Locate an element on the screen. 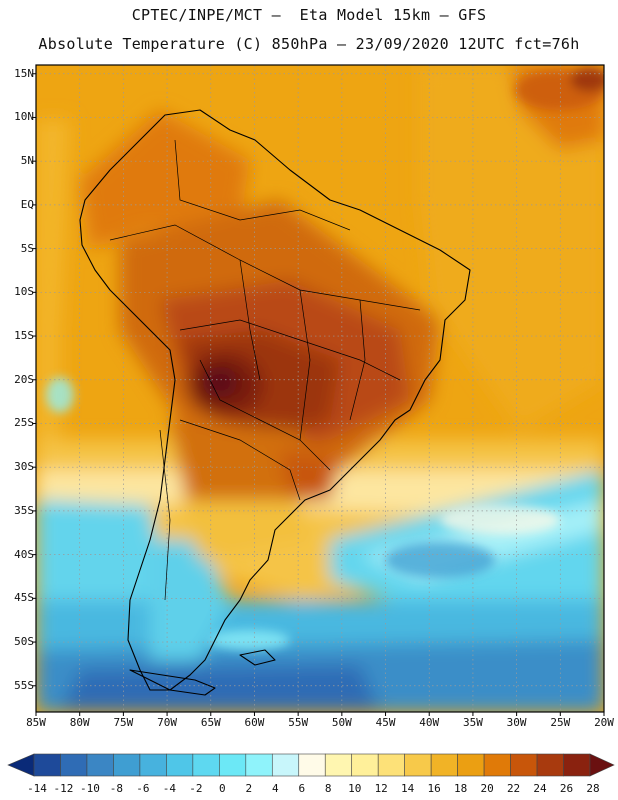 The height and width of the screenshot is (800, 618). lon-tick-label: 55W is located at coordinates (298, 722).